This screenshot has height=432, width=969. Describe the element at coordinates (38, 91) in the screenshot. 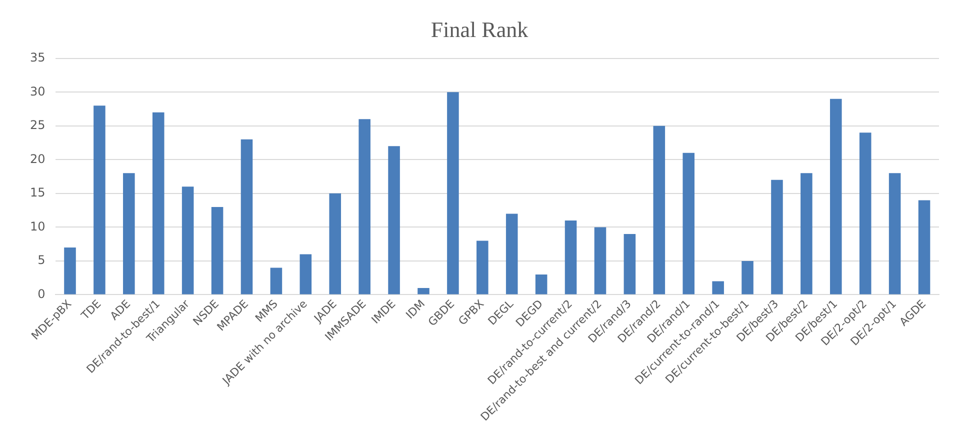

I see `y-tick-label: 30` at that location.